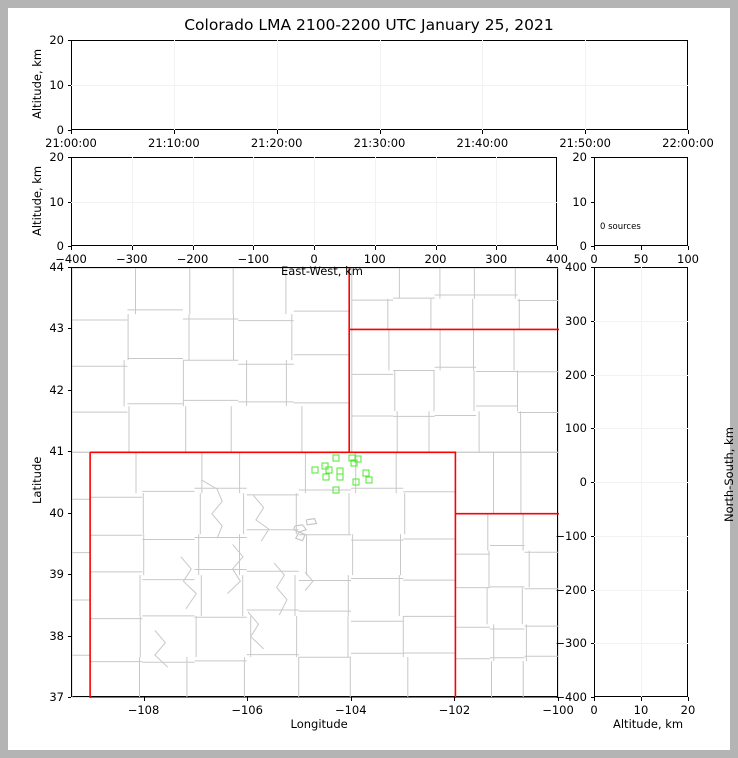 Image resolution: width=738 pixels, height=758 pixels. What do you see at coordinates (641, 259) in the screenshot?
I see `x-tick-label: 50` at bounding box center [641, 259].